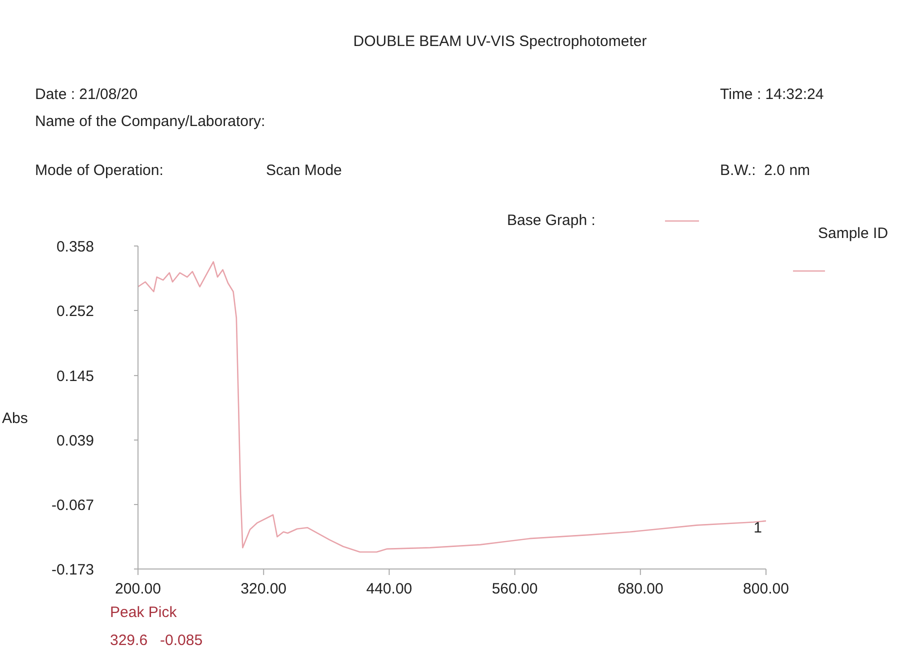 The height and width of the screenshot is (658, 914). I want to click on x-tick-label: 440.00, so click(389, 589).